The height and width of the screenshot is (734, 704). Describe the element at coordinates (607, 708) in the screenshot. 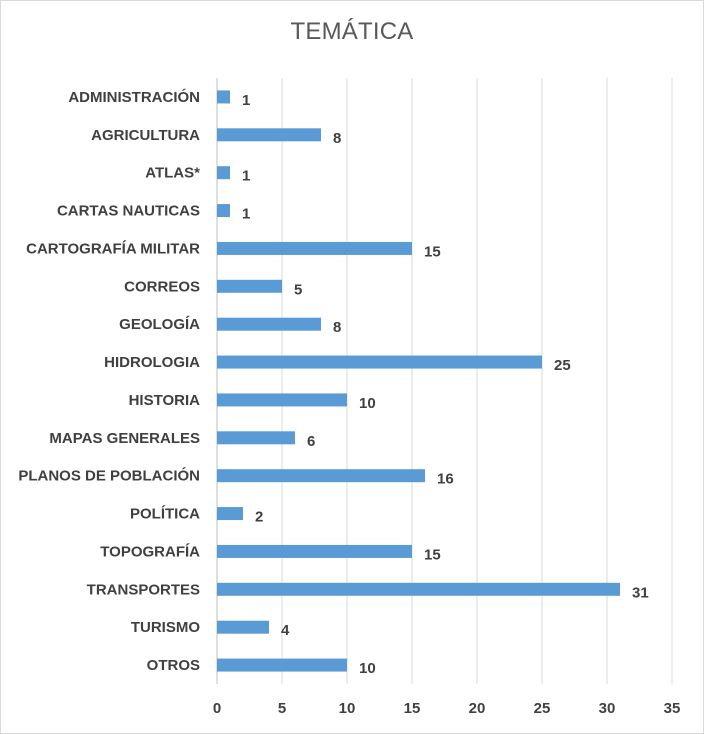

I see `x-tick-label: 30` at that location.